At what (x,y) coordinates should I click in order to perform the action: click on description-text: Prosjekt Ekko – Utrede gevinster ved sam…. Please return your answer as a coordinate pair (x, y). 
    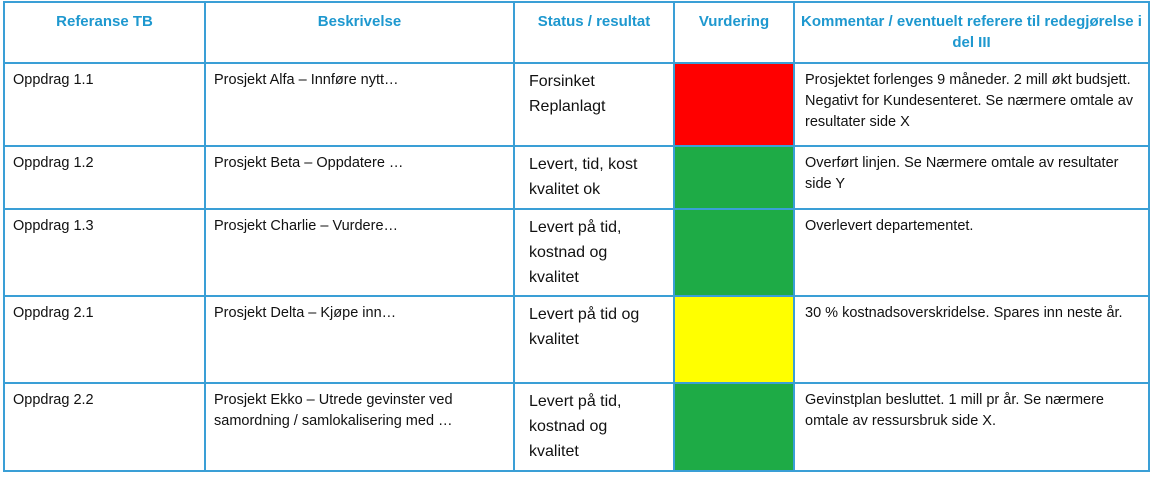
    Looking at the image, I should click on (333, 410).